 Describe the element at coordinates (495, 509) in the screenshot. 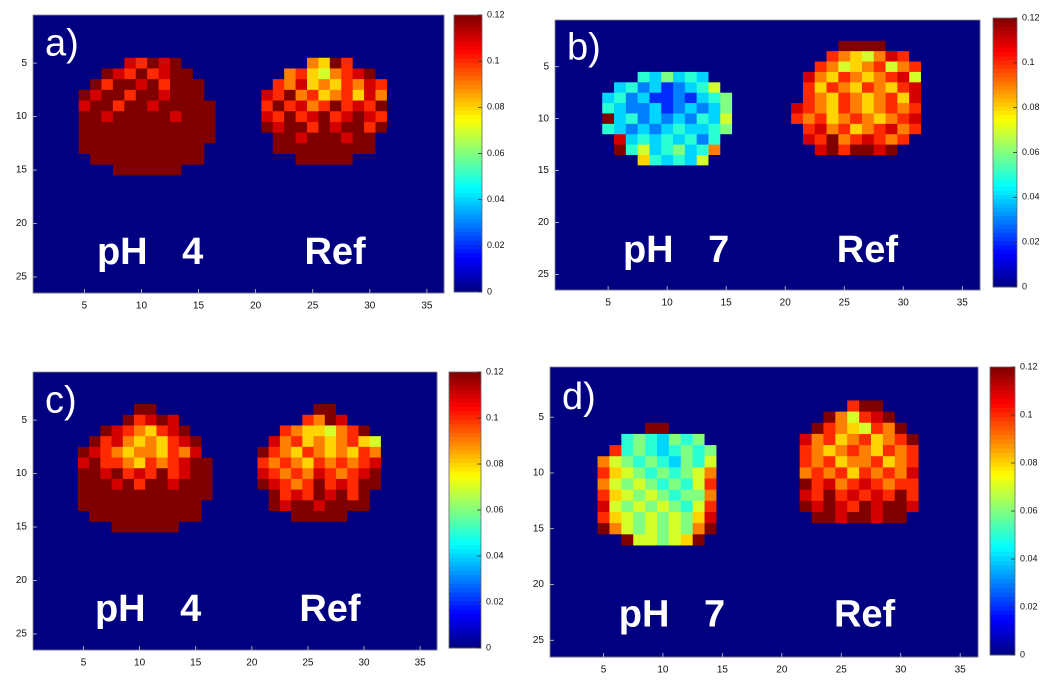

I see `colorbar-tick-label: 0.06` at that location.